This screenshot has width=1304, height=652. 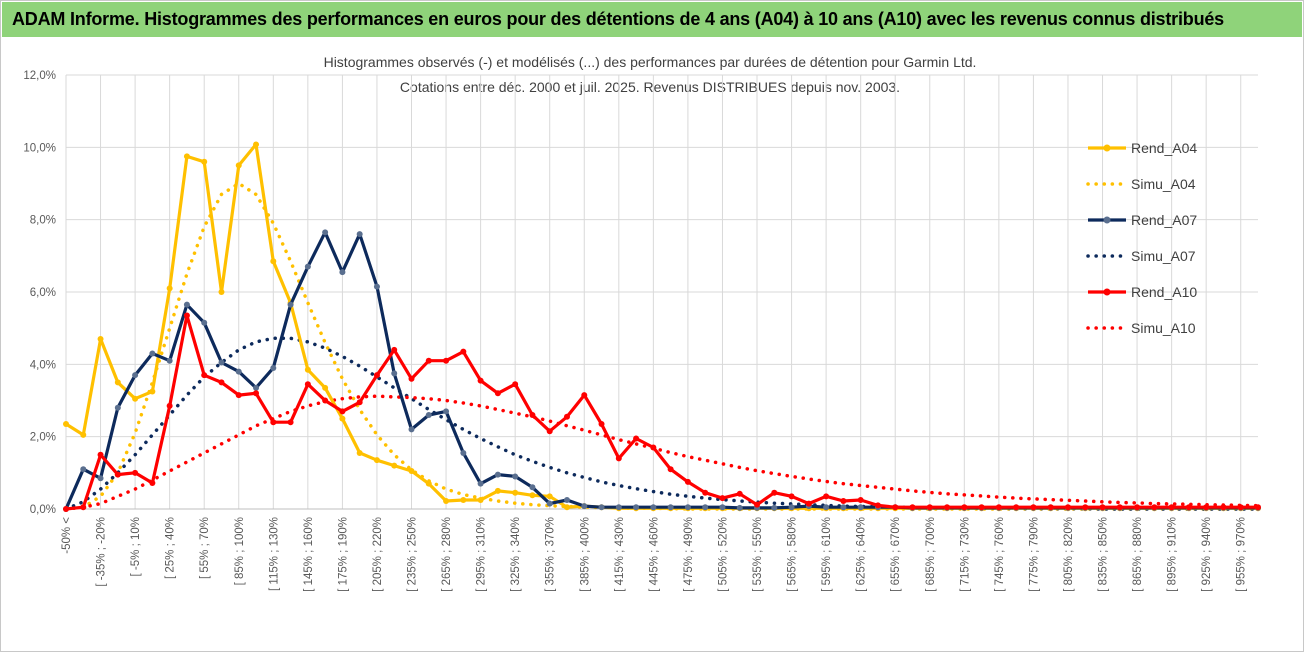 I want to click on x-tick-label: [ 415% ; 430%, so click(x=620, y=554).